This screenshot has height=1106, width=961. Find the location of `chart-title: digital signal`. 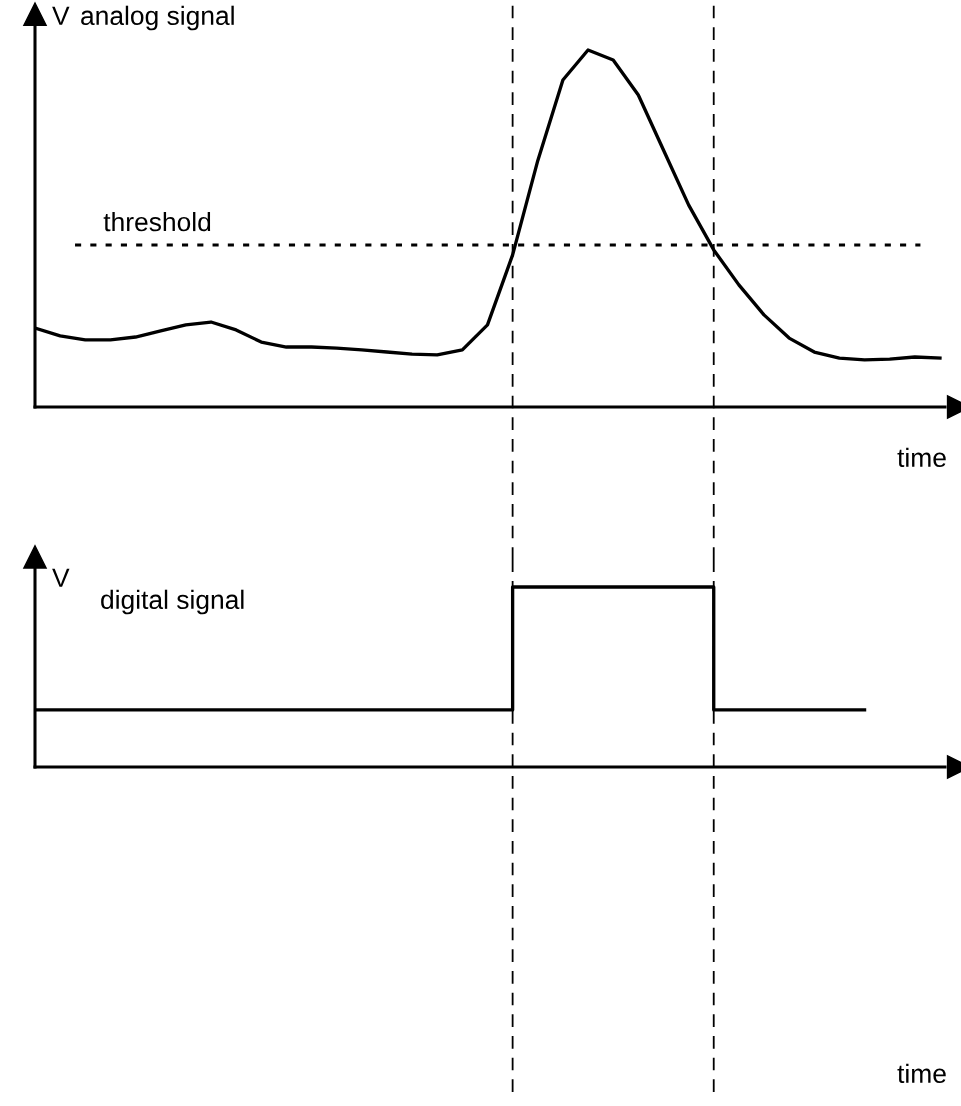

chart-title: digital signal is located at coordinates (172, 602).